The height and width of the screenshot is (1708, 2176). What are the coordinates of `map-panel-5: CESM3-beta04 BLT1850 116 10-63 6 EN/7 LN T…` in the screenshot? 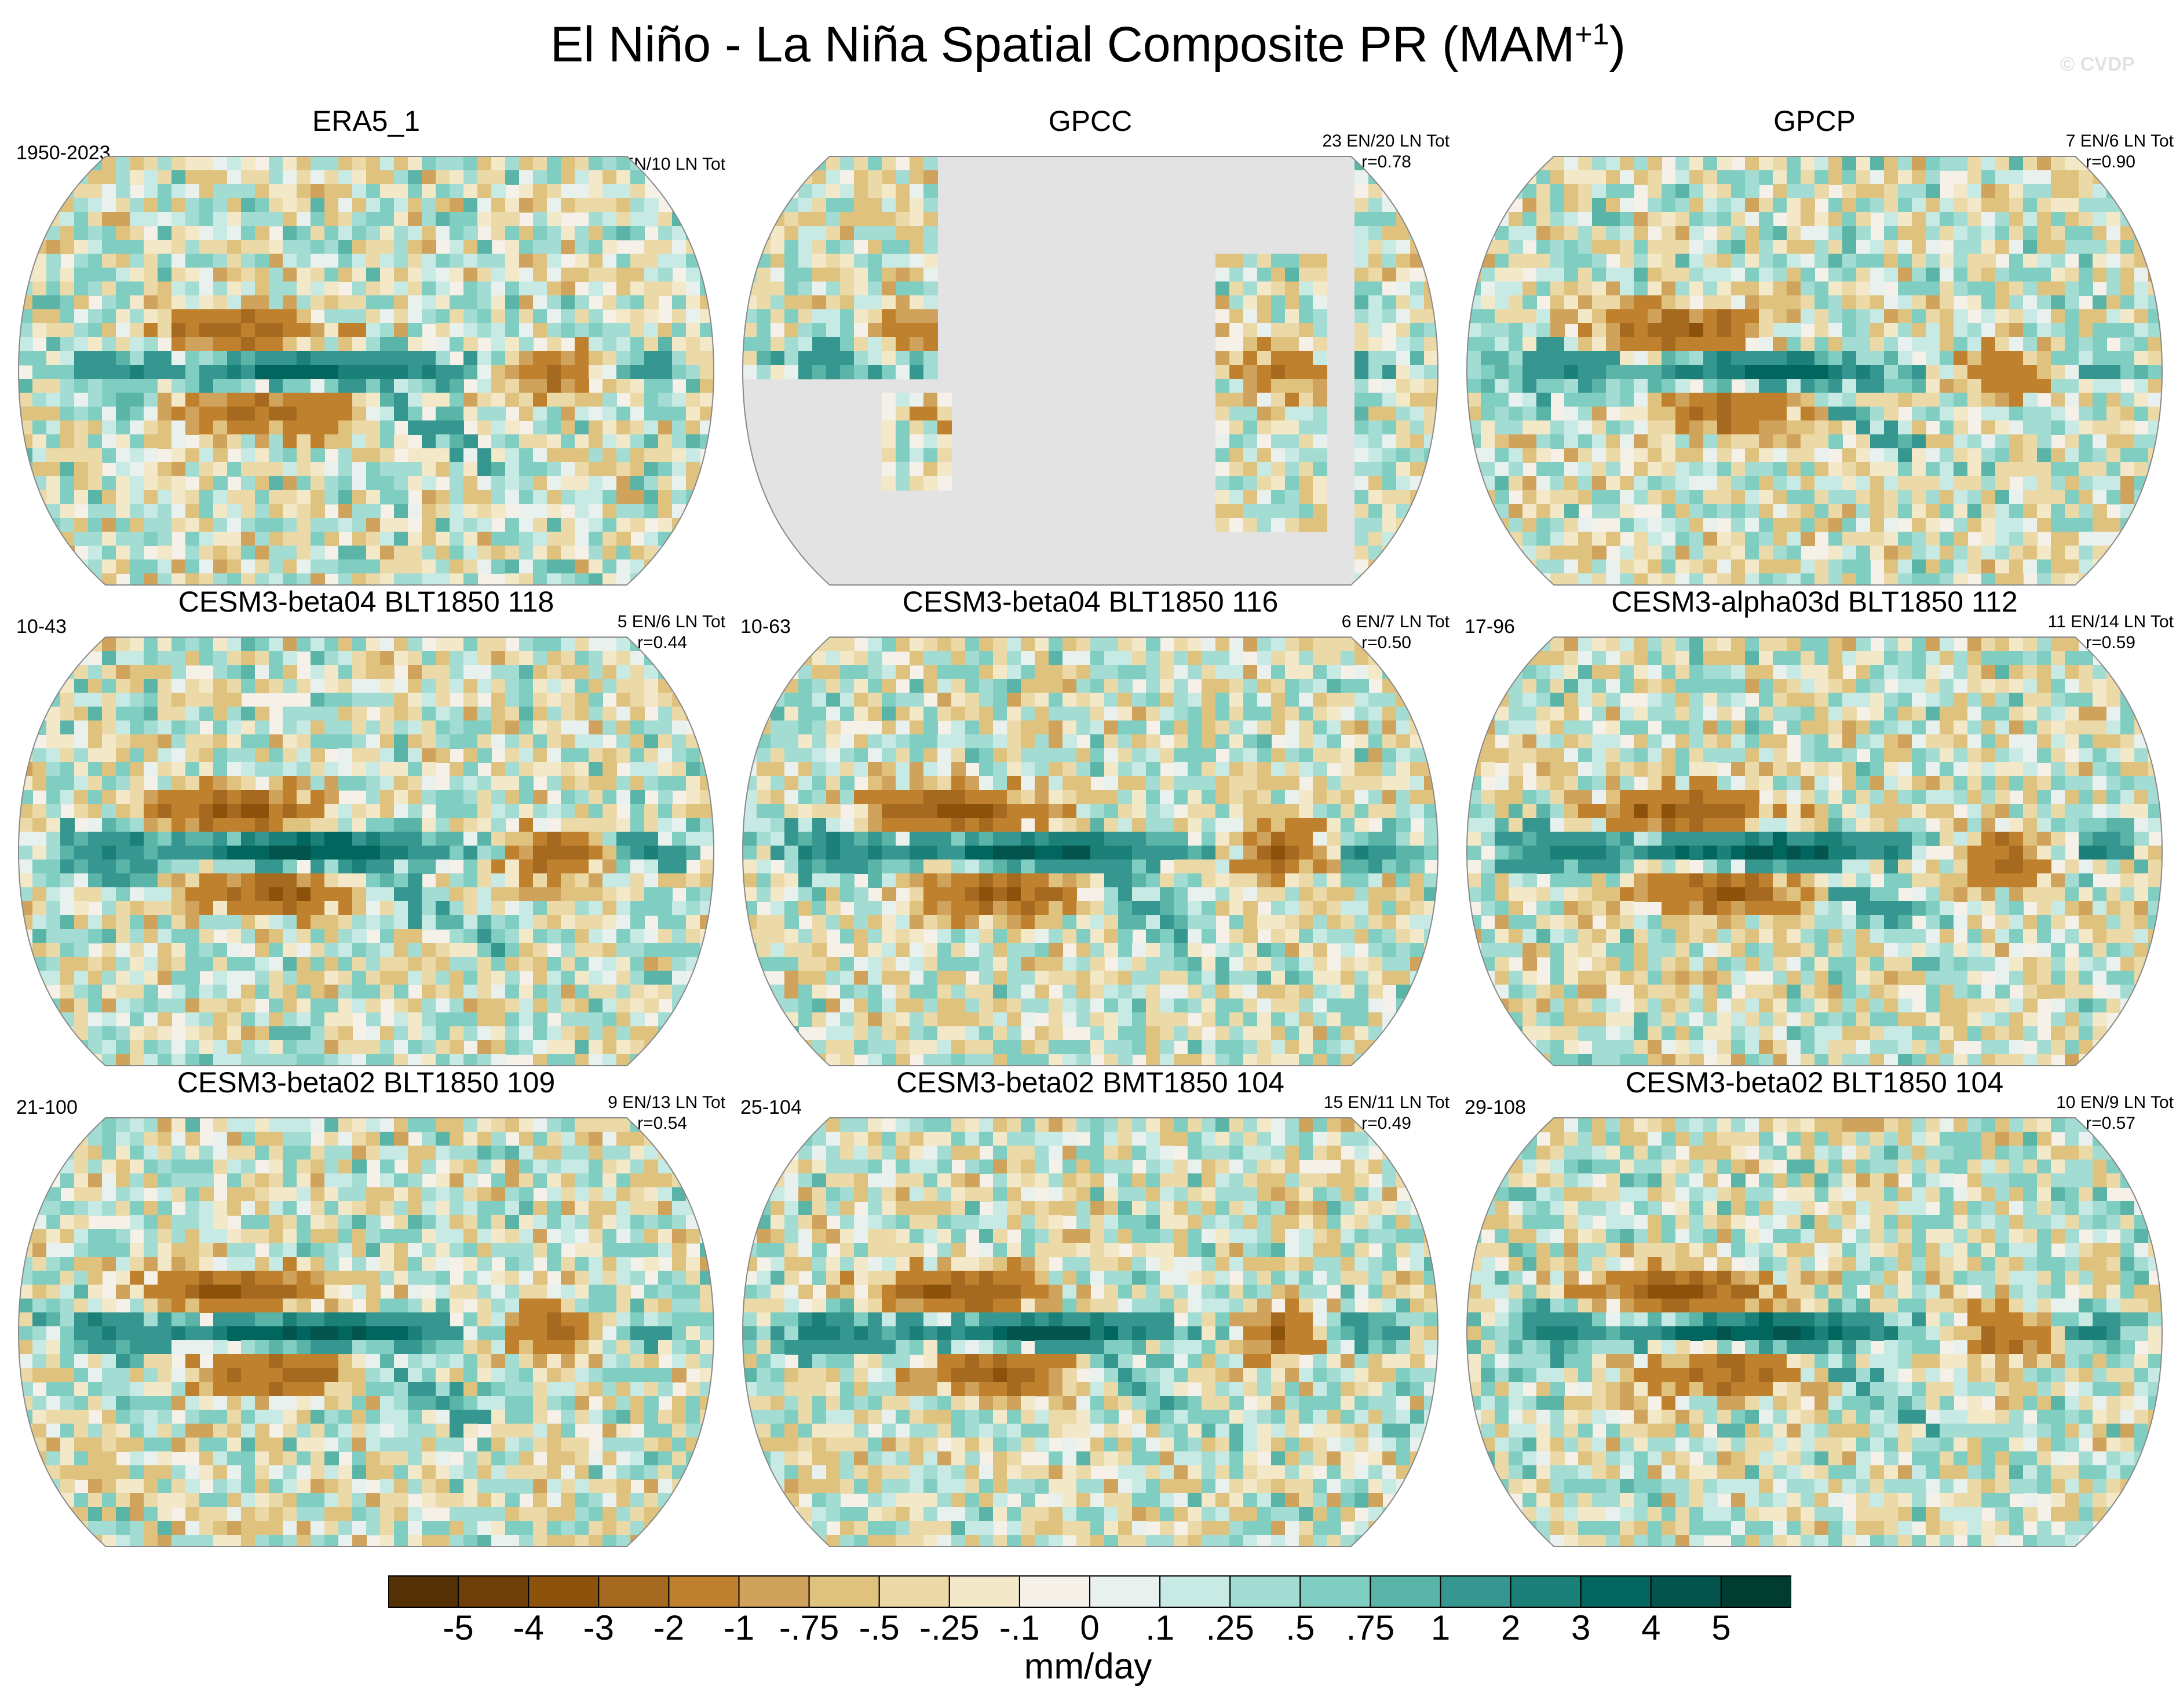 It's located at (1090, 828).